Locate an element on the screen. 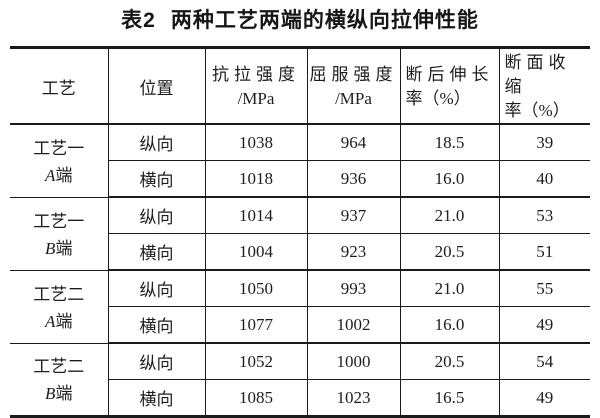 Image resolution: width=600 pixels, height=418 pixels. reduction-cell: 51 is located at coordinates (544, 252).